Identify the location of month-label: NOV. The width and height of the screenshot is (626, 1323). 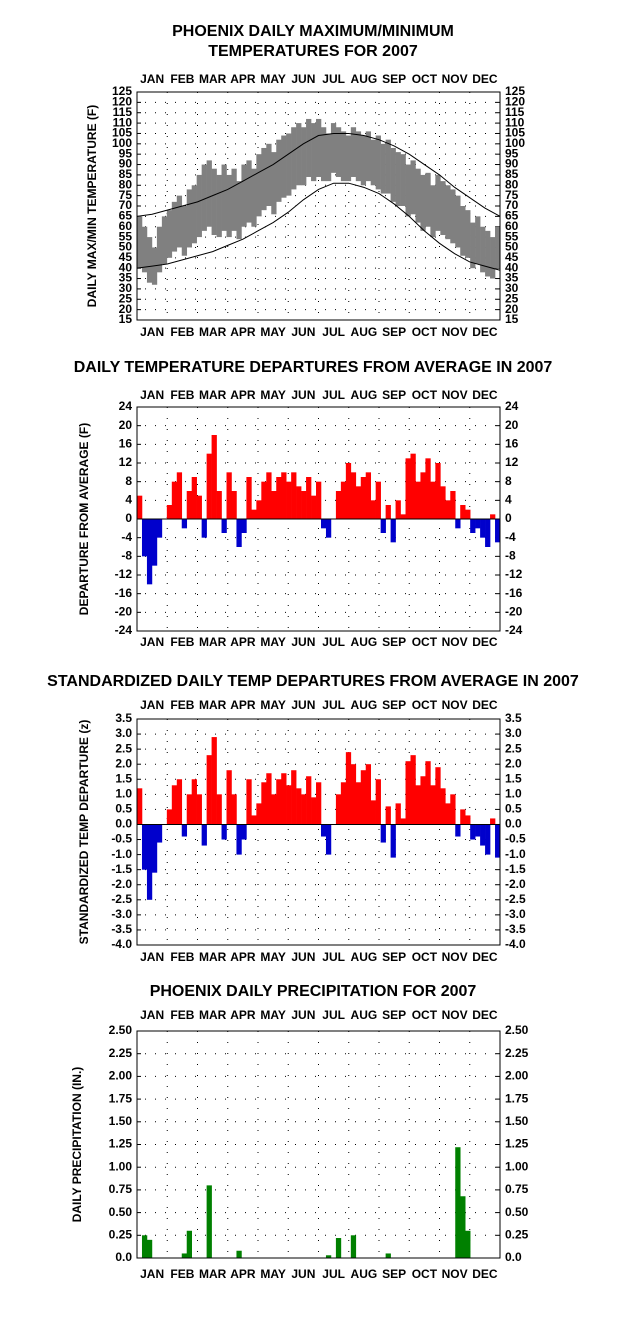
(455, 1015).